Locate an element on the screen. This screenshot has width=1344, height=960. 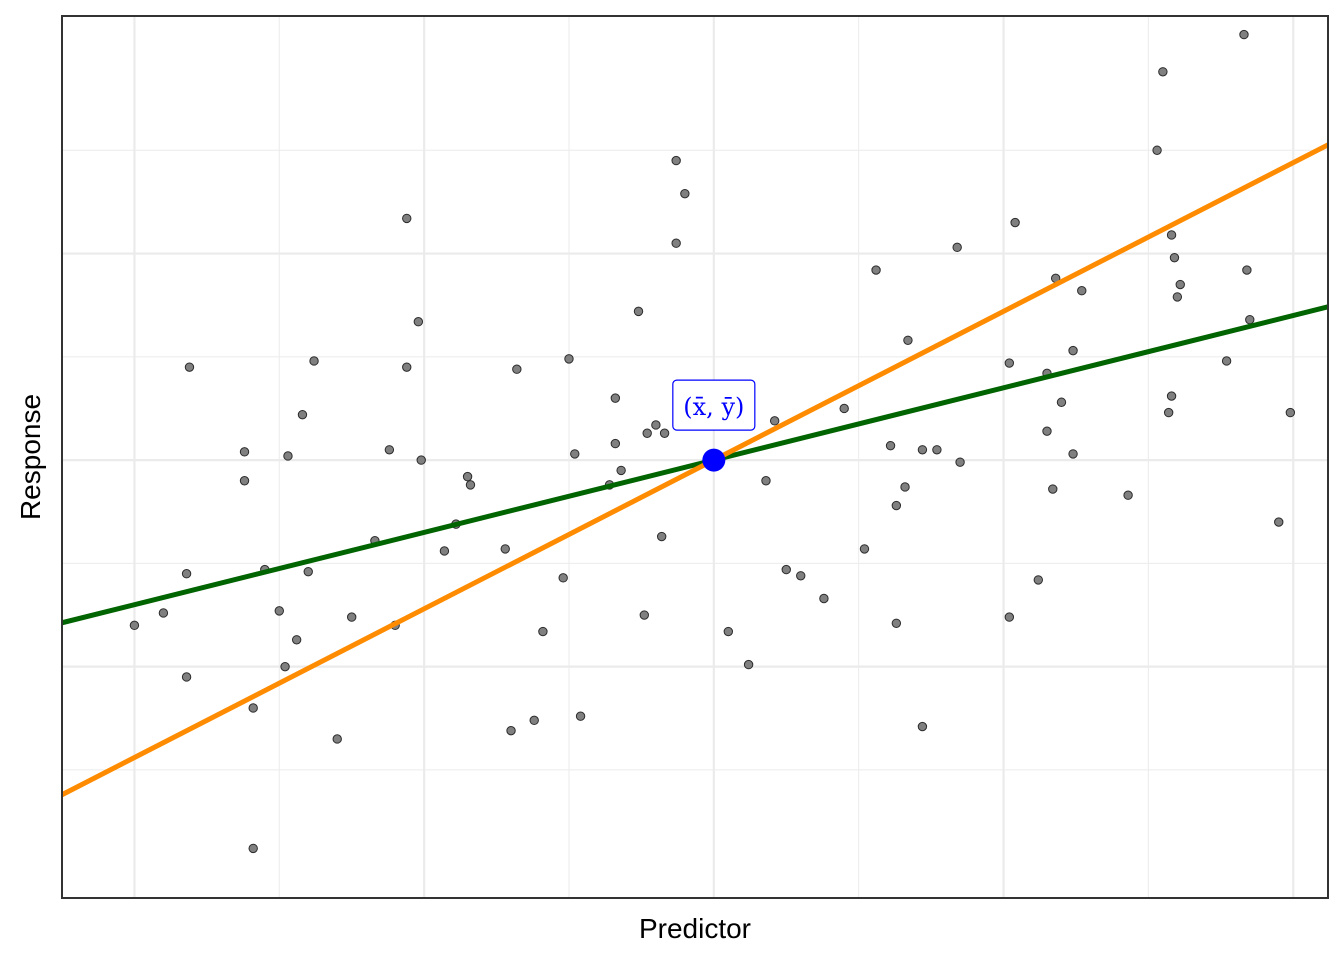
mean-label-box is located at coordinates (714, 405).